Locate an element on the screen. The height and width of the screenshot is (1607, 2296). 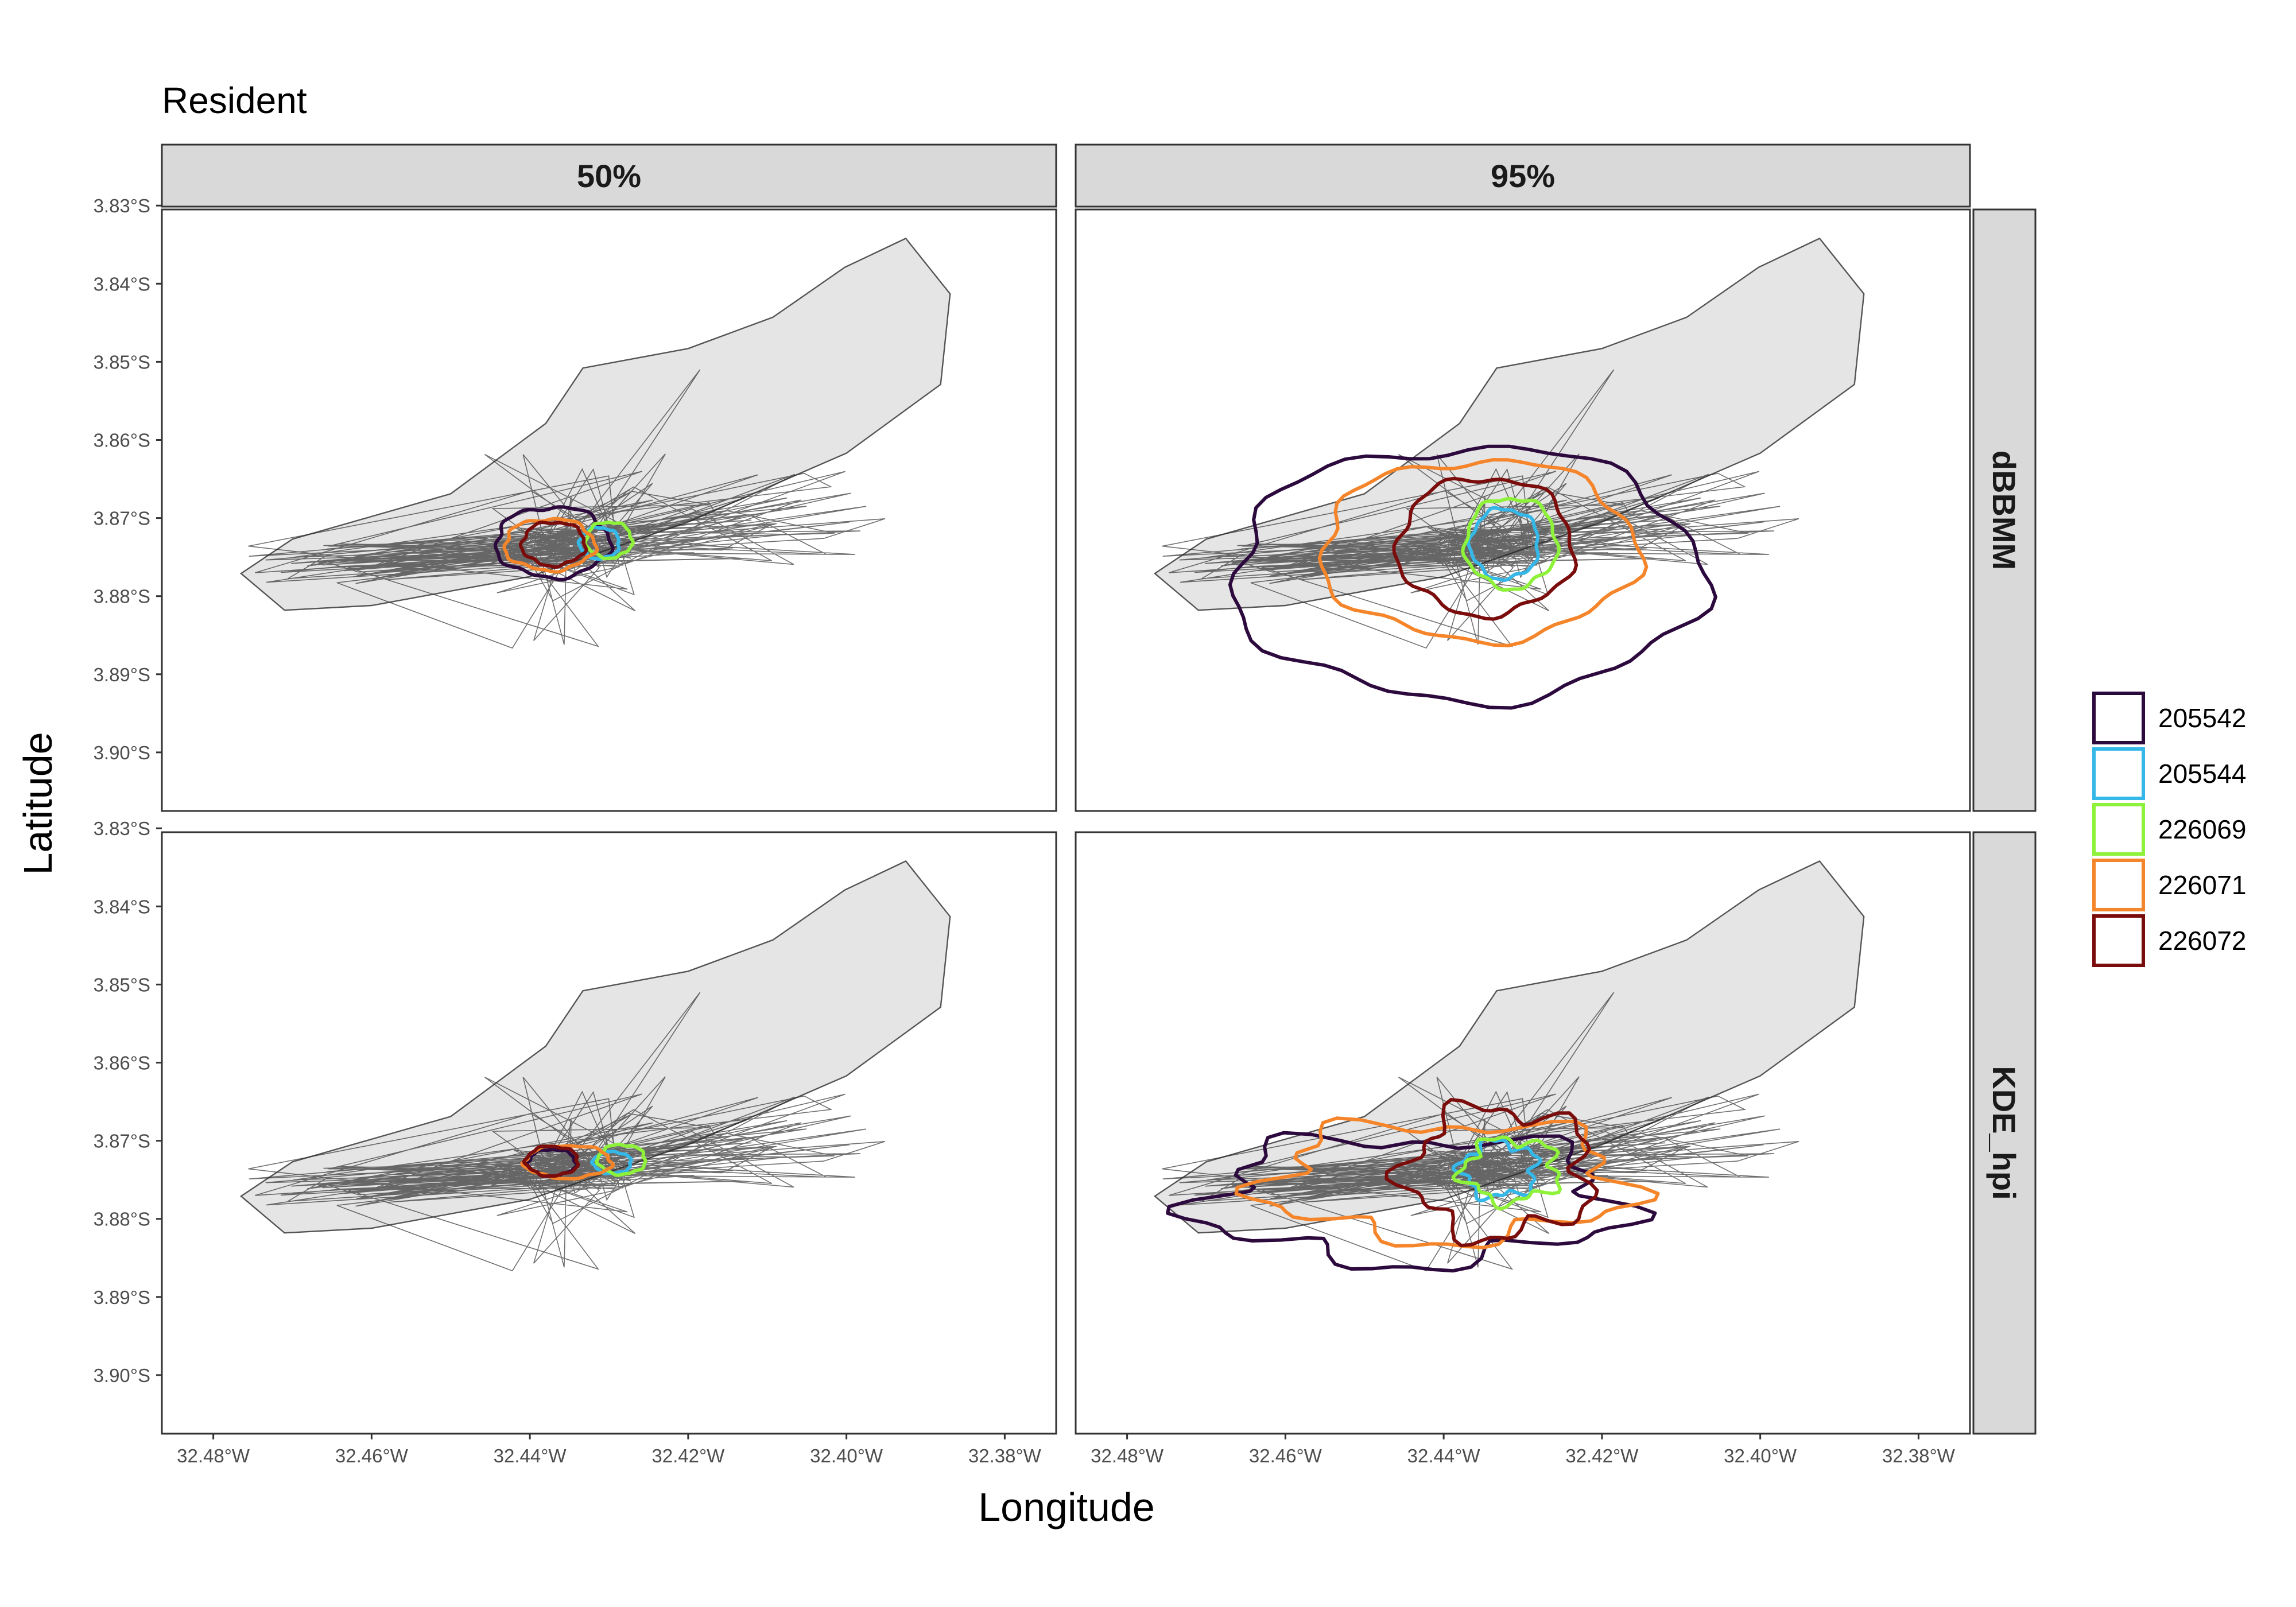
legend-item-205542: 205542 is located at coordinates (2169, 718).